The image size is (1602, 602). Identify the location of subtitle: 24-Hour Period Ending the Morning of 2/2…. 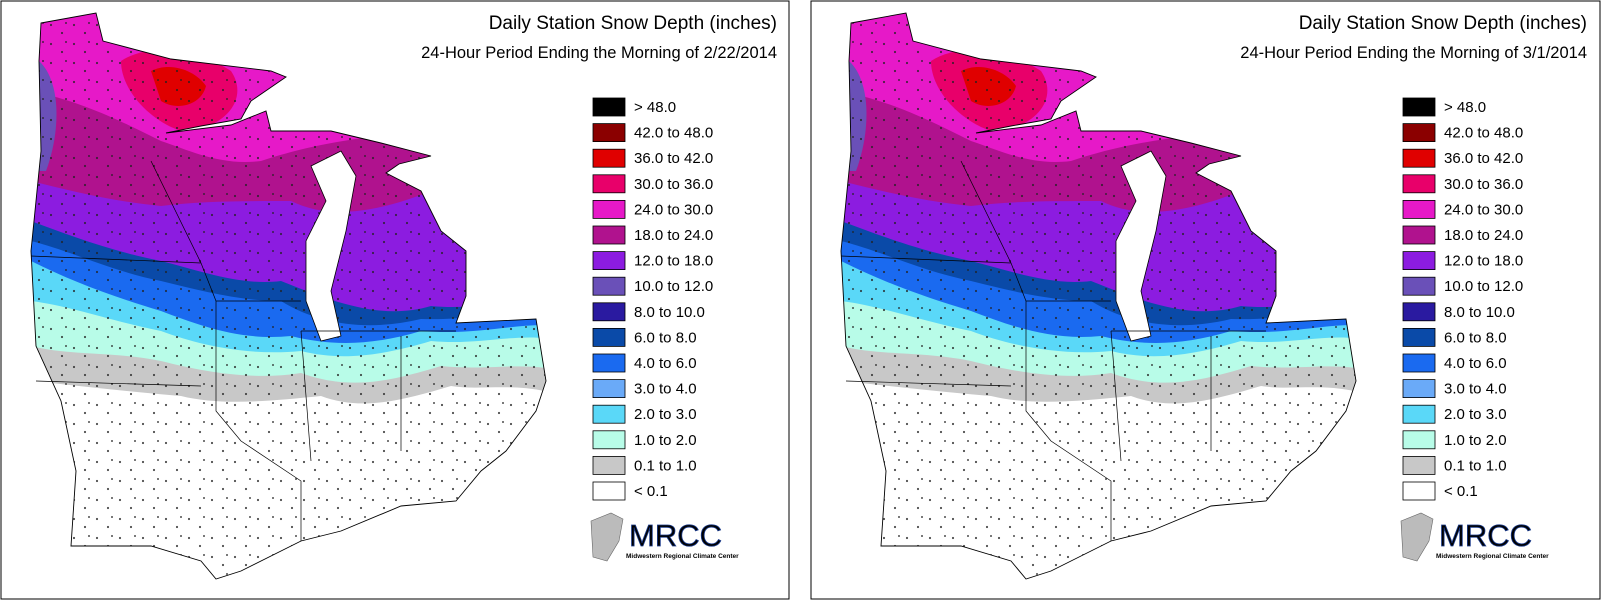
(599, 53).